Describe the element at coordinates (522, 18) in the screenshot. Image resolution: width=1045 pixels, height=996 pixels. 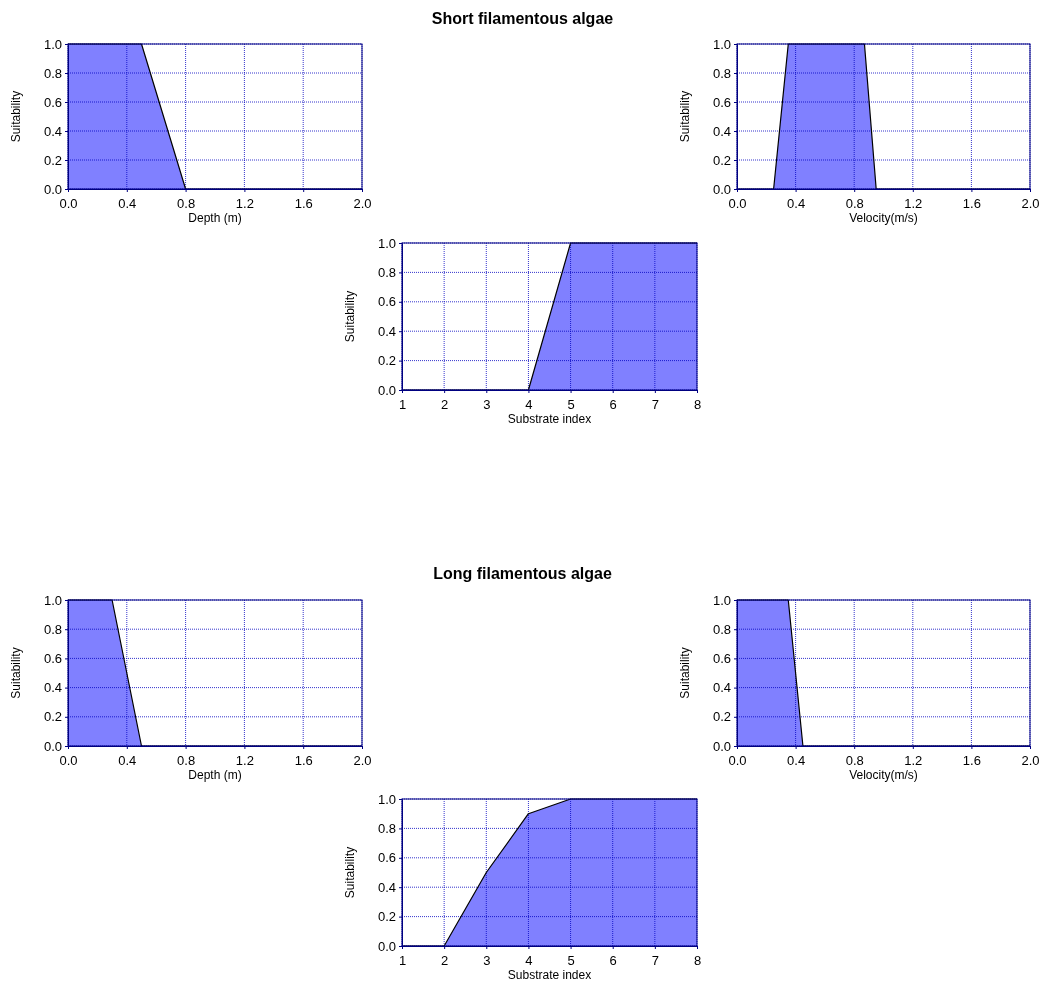
I see `text: Short filamentous algae` at that location.